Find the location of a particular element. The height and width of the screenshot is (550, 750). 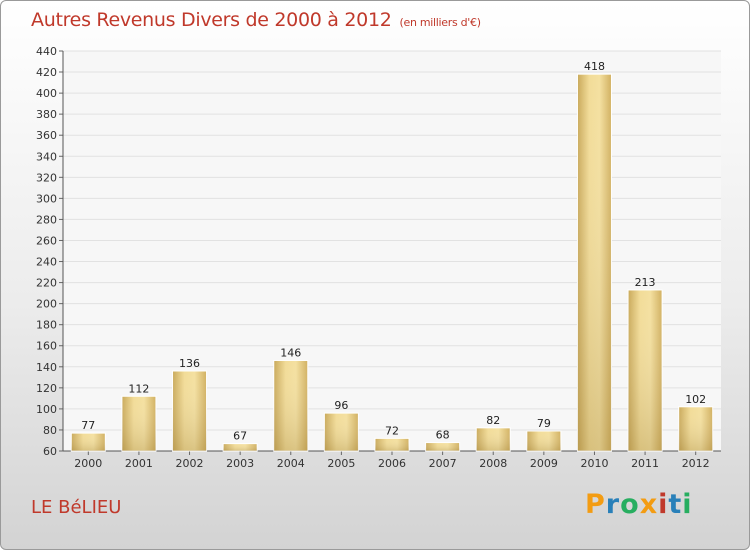

y-tick-label: 200 is located at coordinates (46, 304).